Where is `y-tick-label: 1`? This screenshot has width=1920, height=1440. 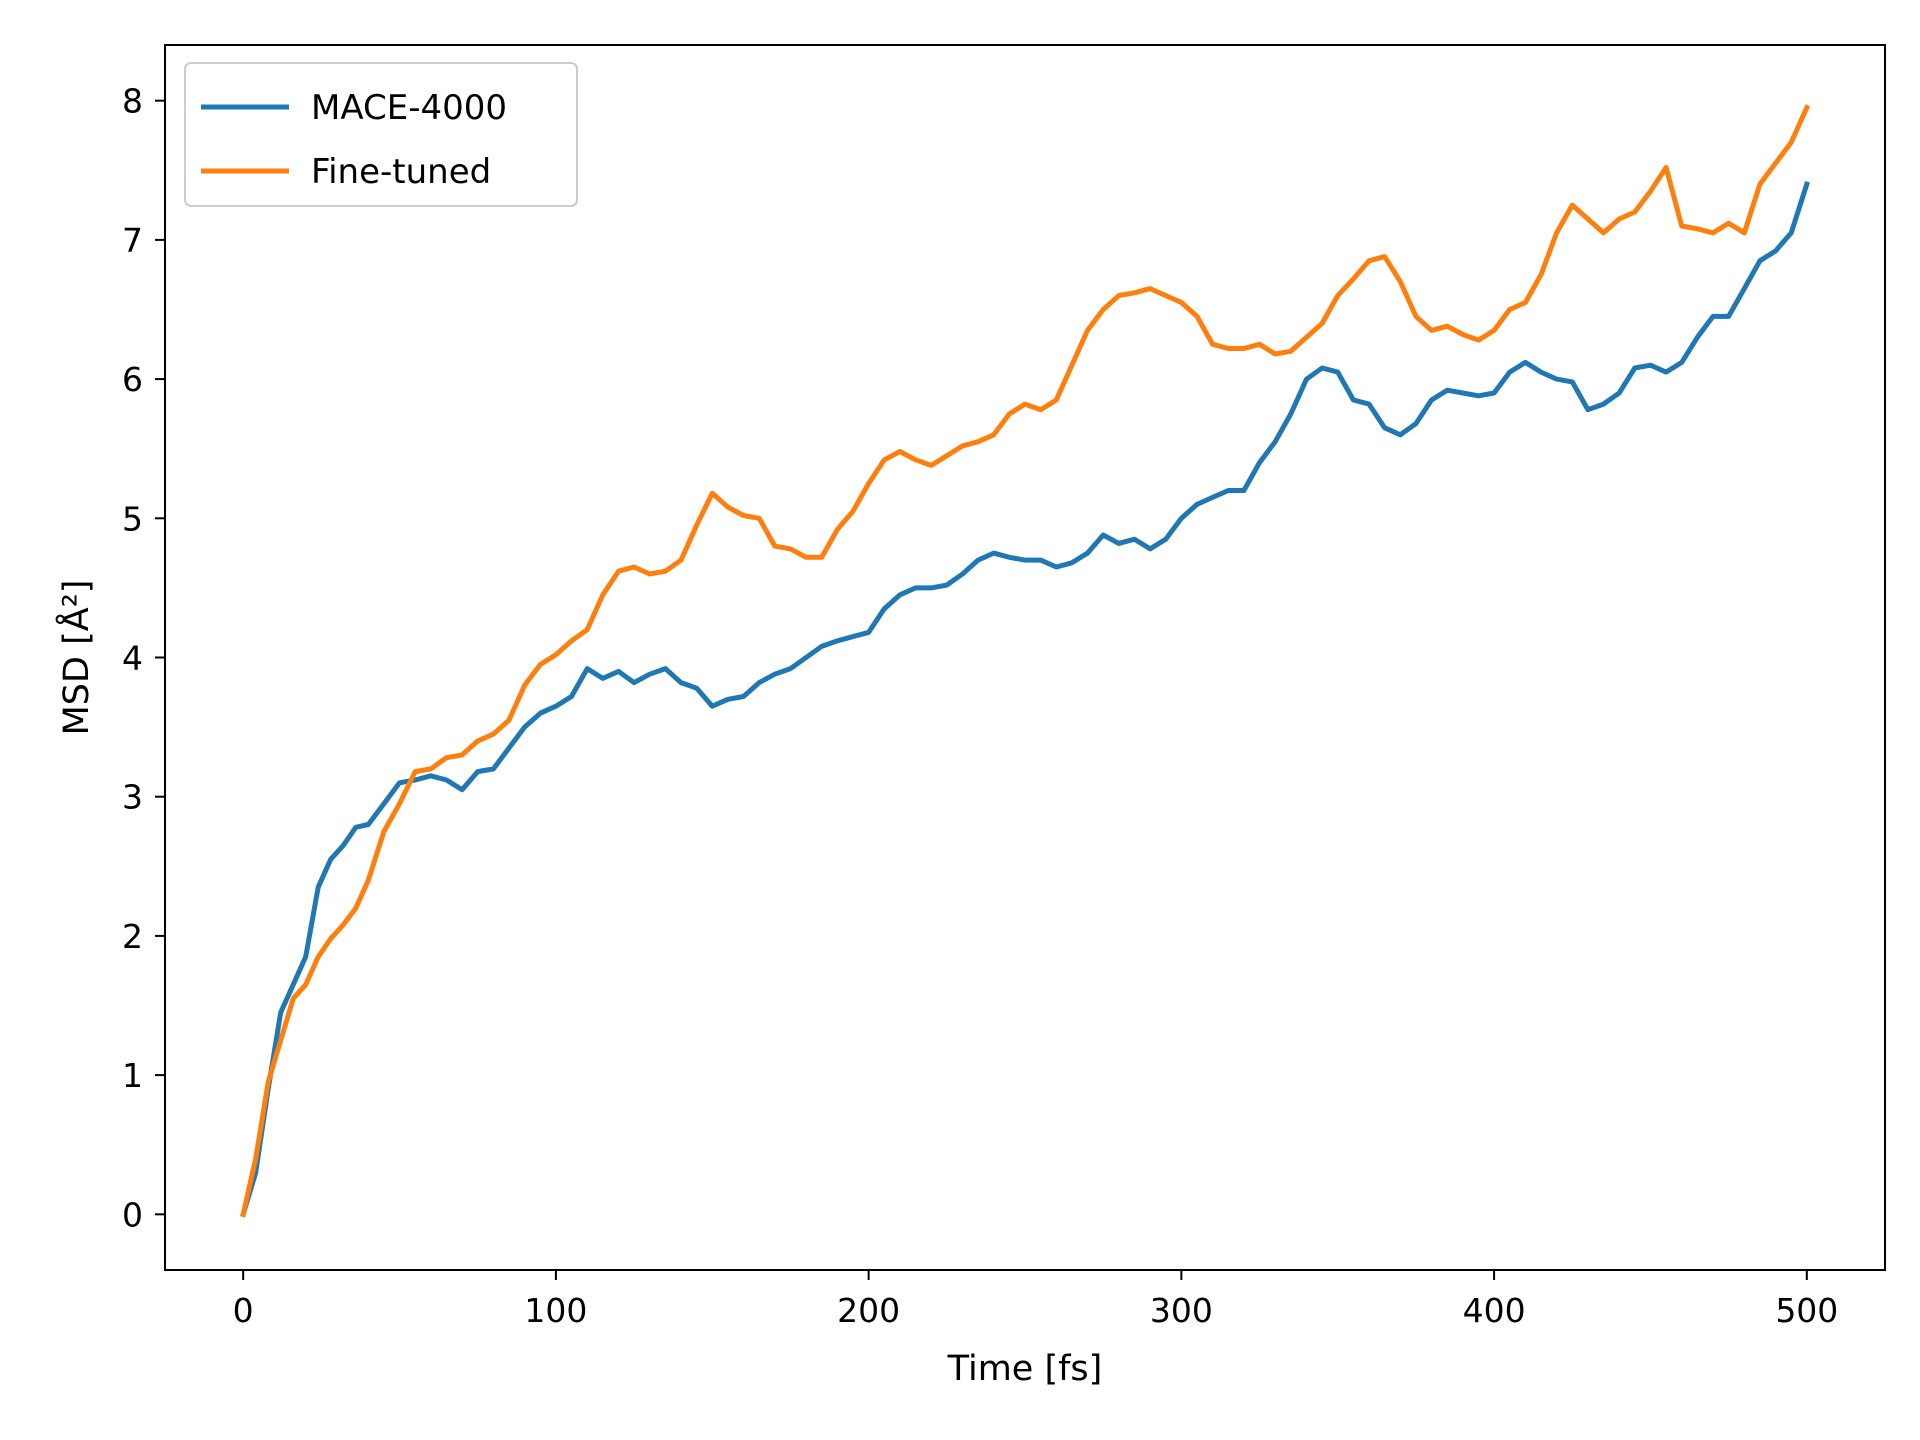 y-tick-label: 1 is located at coordinates (132, 1075).